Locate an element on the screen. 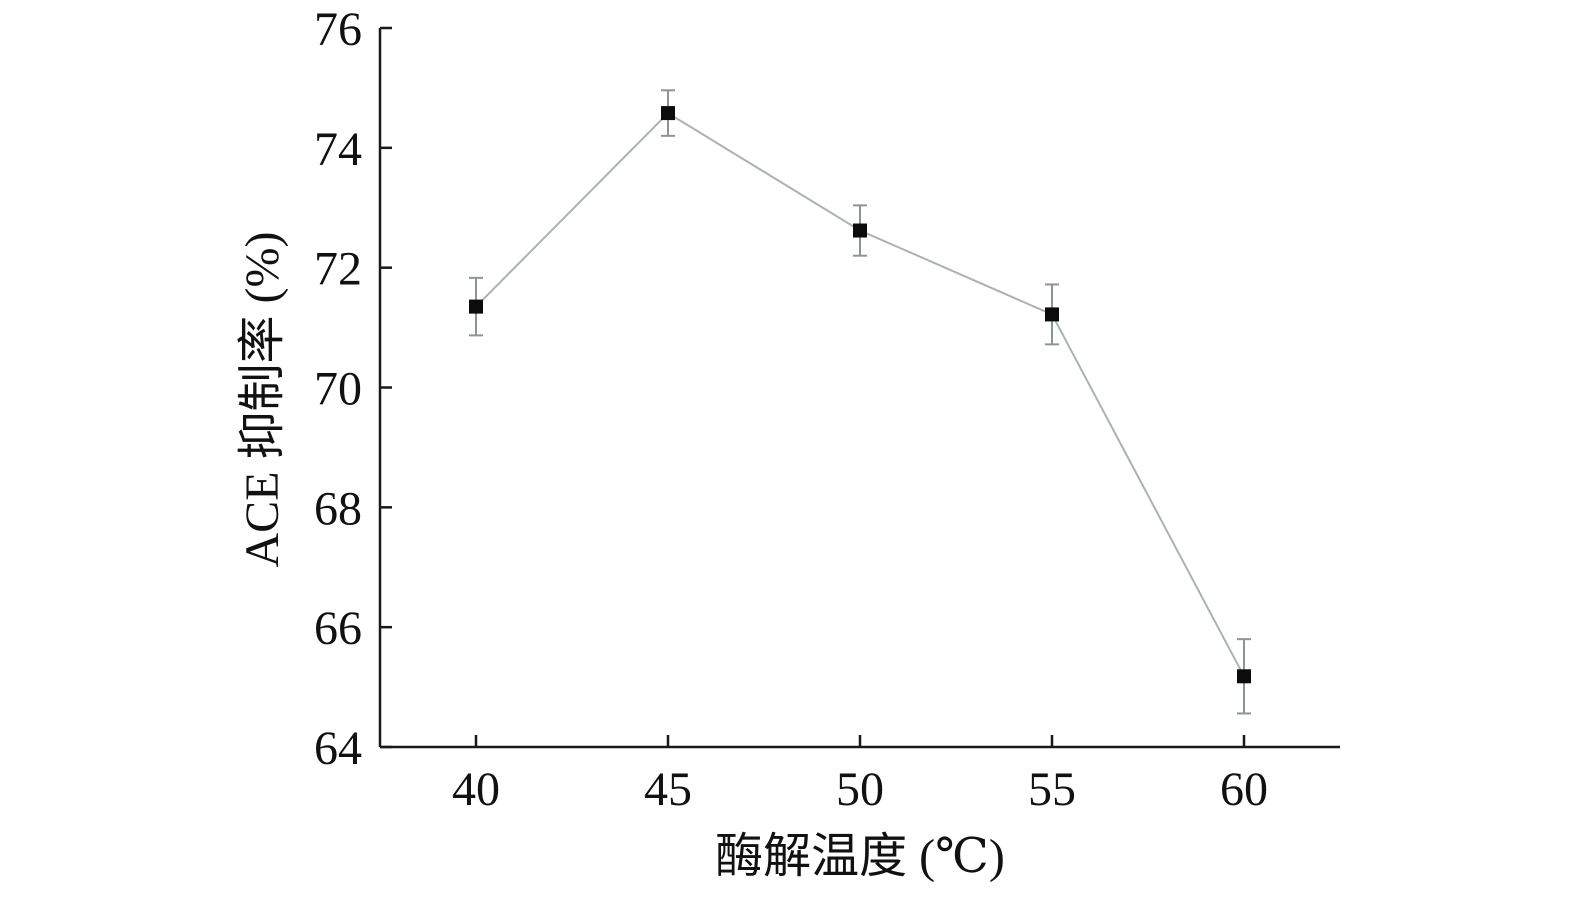  x-tick-label: 40 is located at coordinates (476, 789).